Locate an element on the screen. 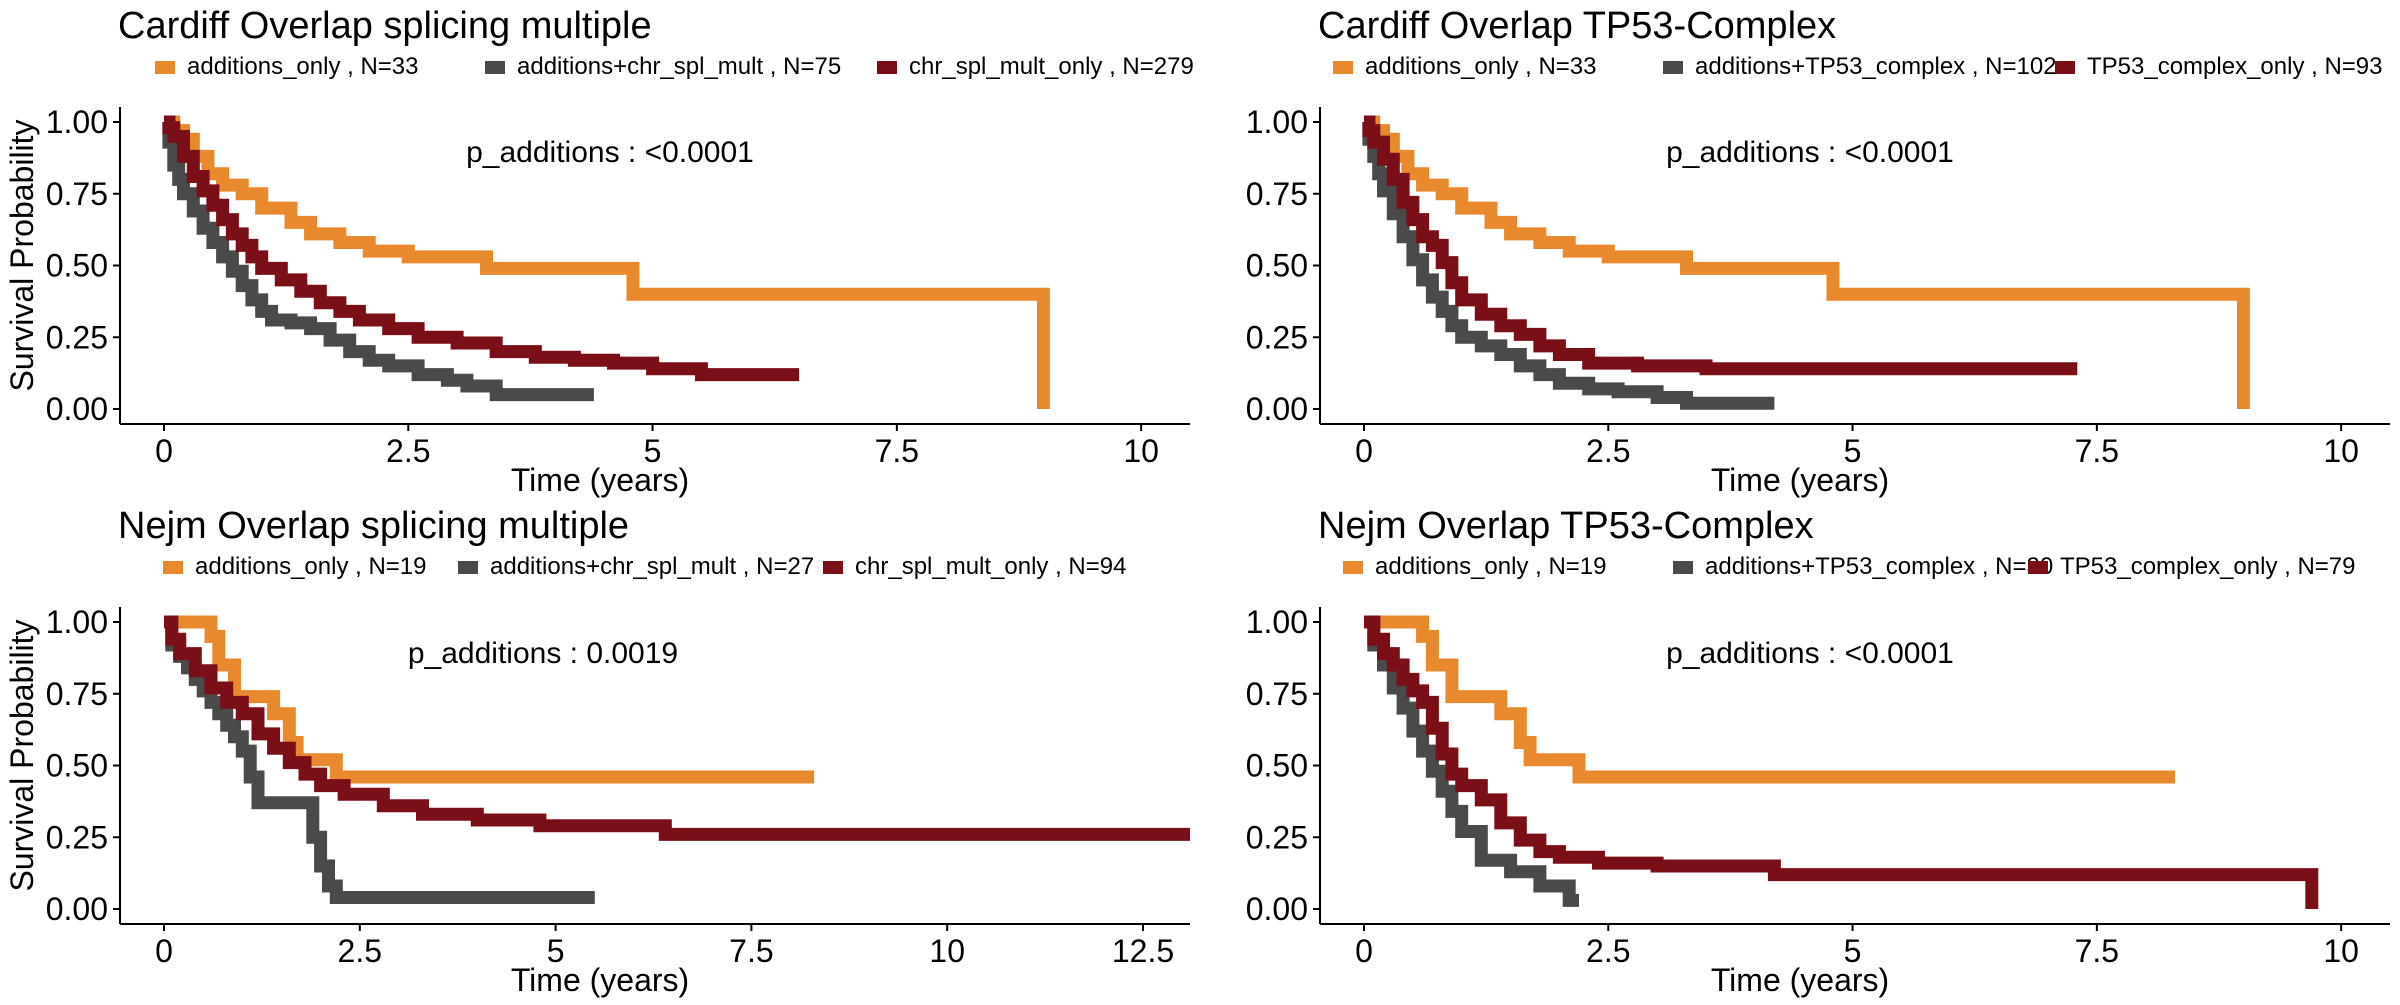 The height and width of the screenshot is (1005, 2400). chart-title: Nejm Overlap splicing multiple is located at coordinates (373, 526).